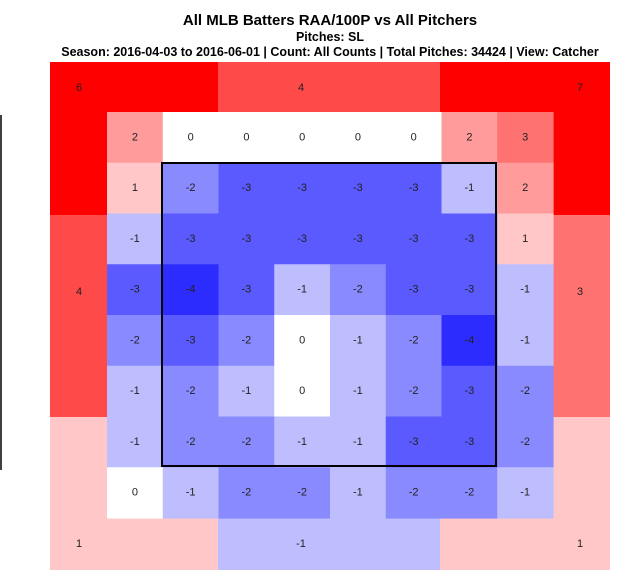  I want to click on heatmap-cell-r1-c2, so click(246, 188).